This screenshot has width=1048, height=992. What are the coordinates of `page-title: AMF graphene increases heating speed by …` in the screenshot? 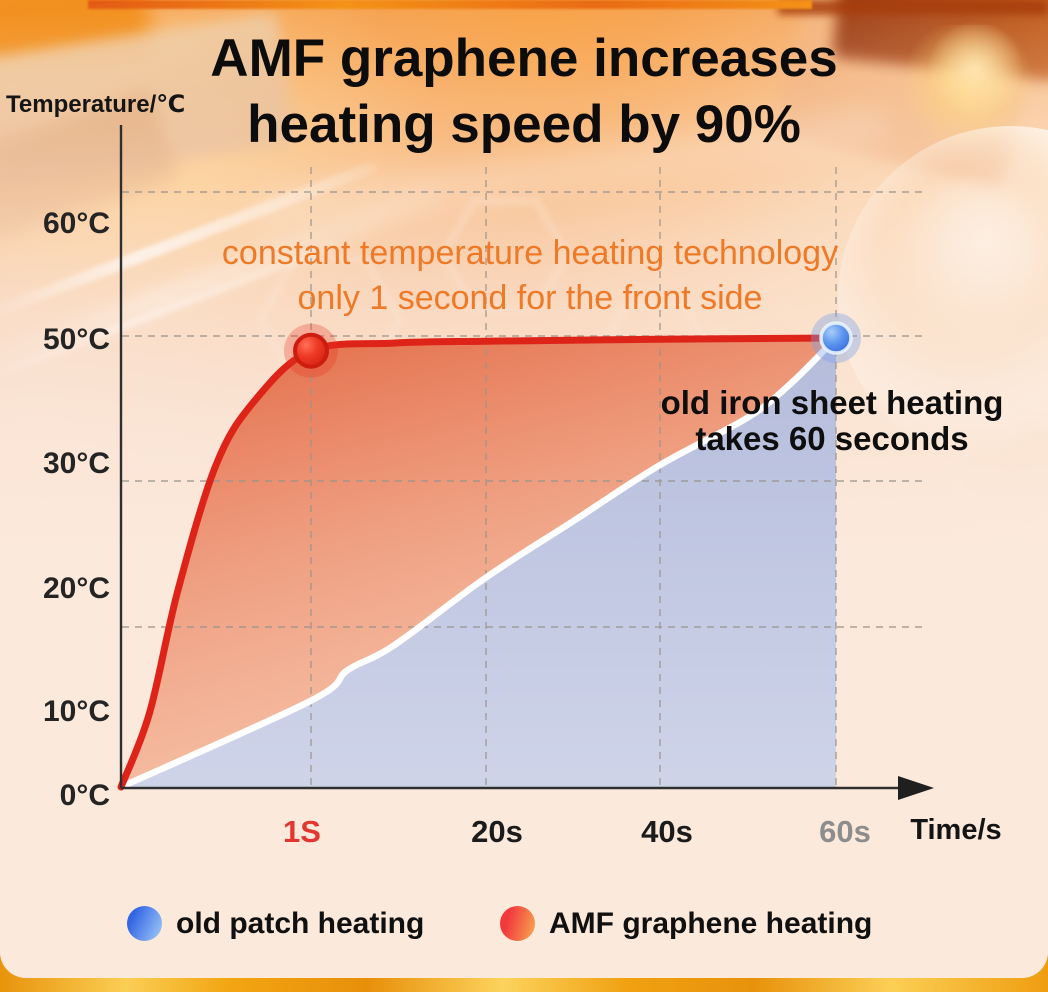 It's located at (524, 92).